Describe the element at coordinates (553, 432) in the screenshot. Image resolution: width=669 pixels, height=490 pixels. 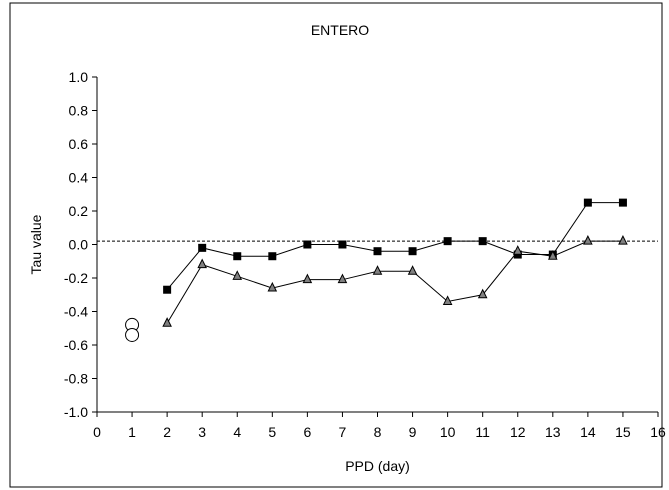
I see `x-tick-label: 13` at that location.